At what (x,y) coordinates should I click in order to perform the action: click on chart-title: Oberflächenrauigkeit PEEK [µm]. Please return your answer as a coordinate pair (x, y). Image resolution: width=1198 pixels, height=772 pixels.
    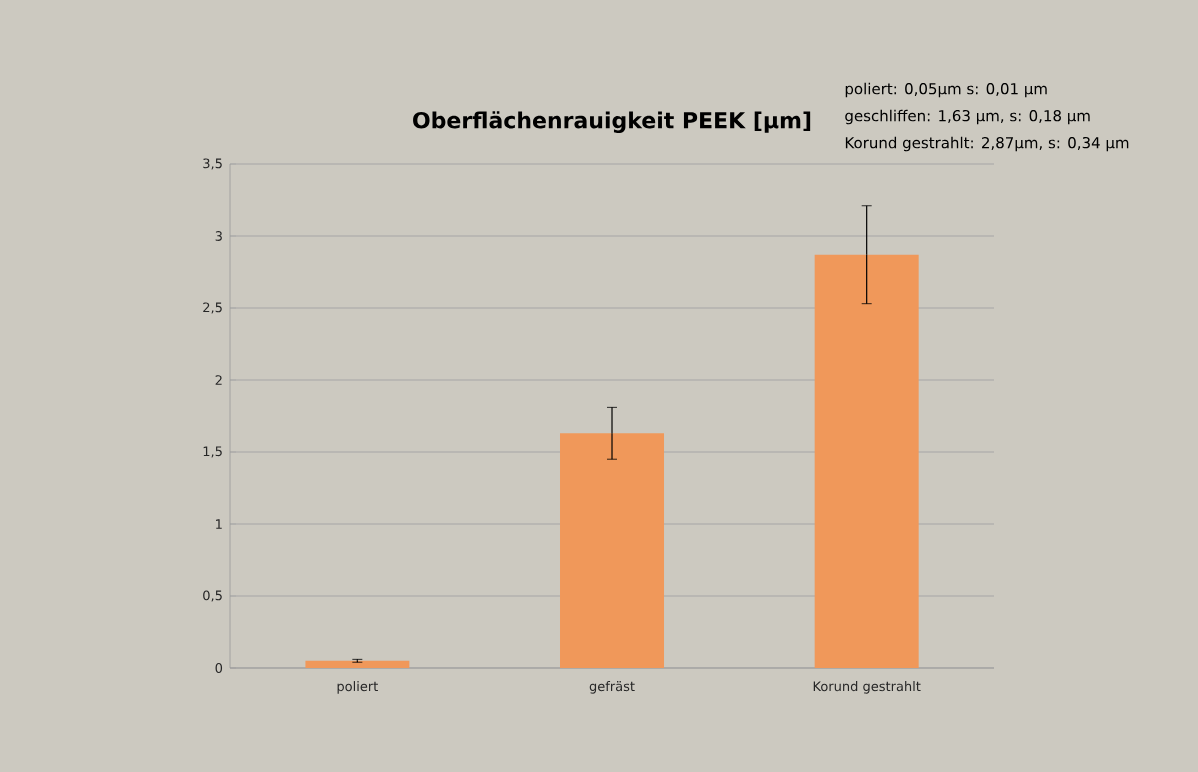
    Looking at the image, I should click on (612, 122).